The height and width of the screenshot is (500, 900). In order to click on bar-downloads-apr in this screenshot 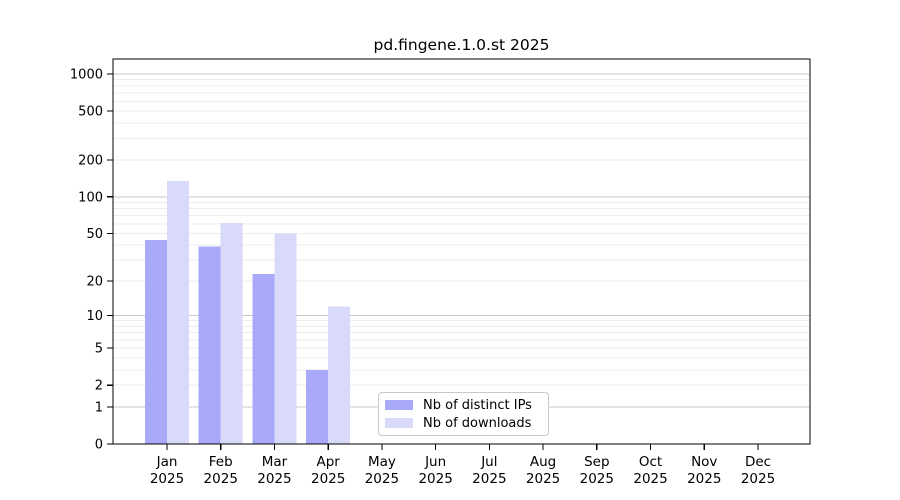, I will do `click(339, 375)`.